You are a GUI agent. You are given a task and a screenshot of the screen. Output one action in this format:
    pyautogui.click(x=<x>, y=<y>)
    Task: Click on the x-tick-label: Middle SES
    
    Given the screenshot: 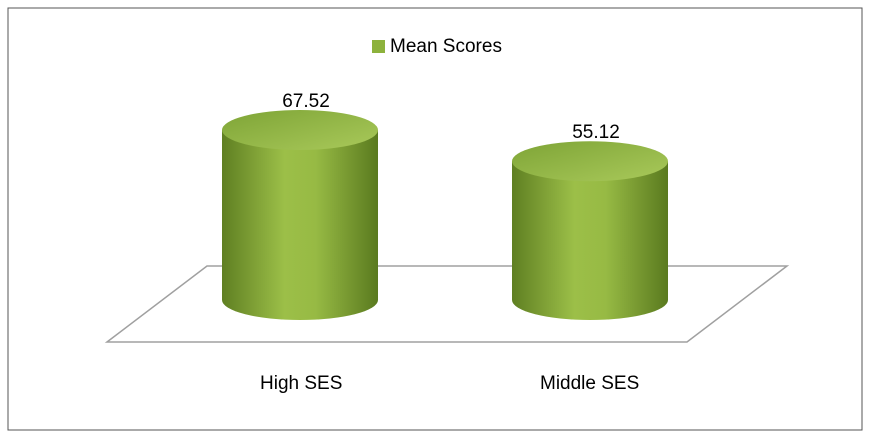 What is the action you would take?
    pyautogui.click(x=589, y=383)
    